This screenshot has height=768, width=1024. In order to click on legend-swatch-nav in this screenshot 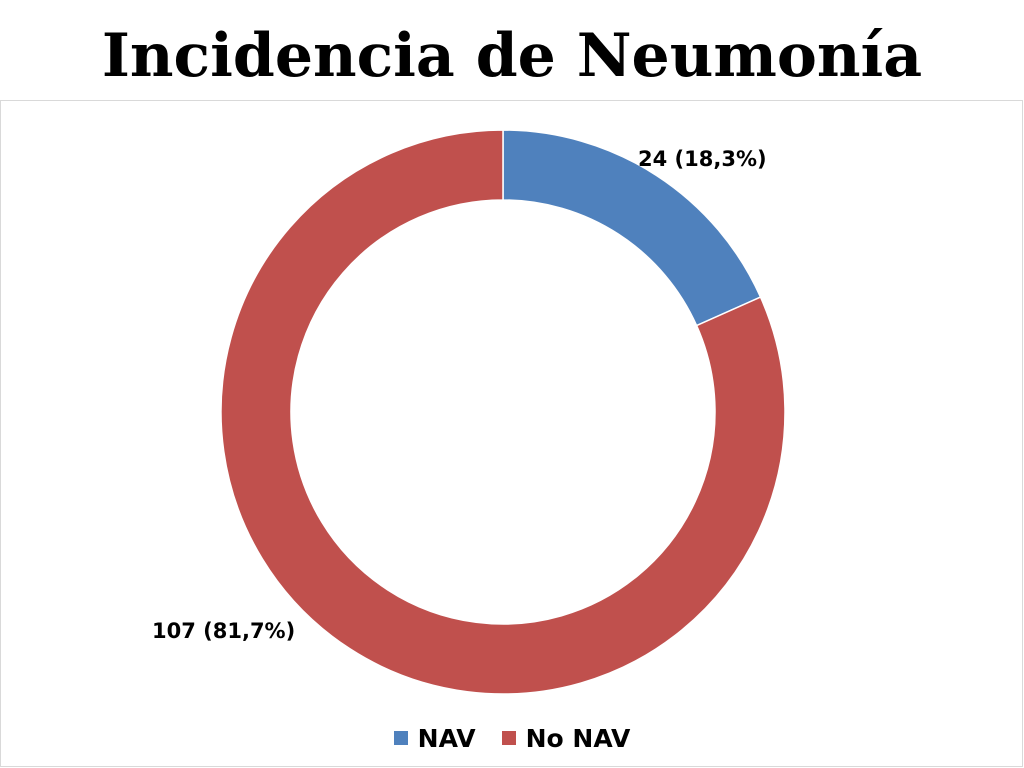, I will do `click(400, 738)`.